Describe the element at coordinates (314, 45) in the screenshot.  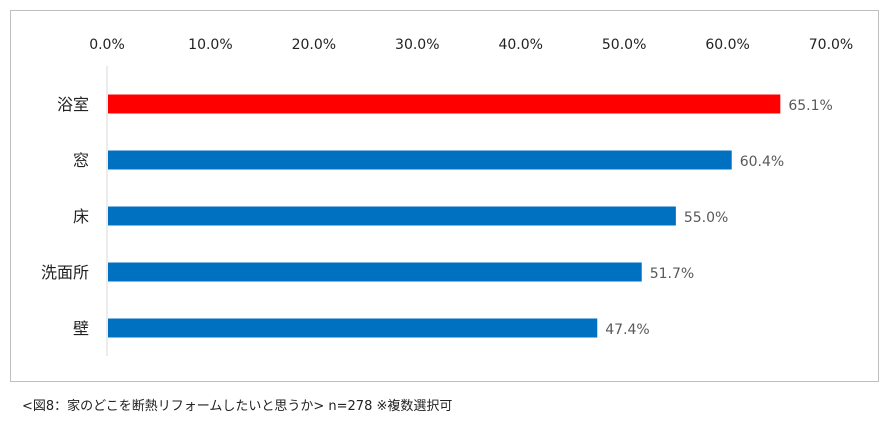
I see `x-tick-label: 20.0%` at that location.